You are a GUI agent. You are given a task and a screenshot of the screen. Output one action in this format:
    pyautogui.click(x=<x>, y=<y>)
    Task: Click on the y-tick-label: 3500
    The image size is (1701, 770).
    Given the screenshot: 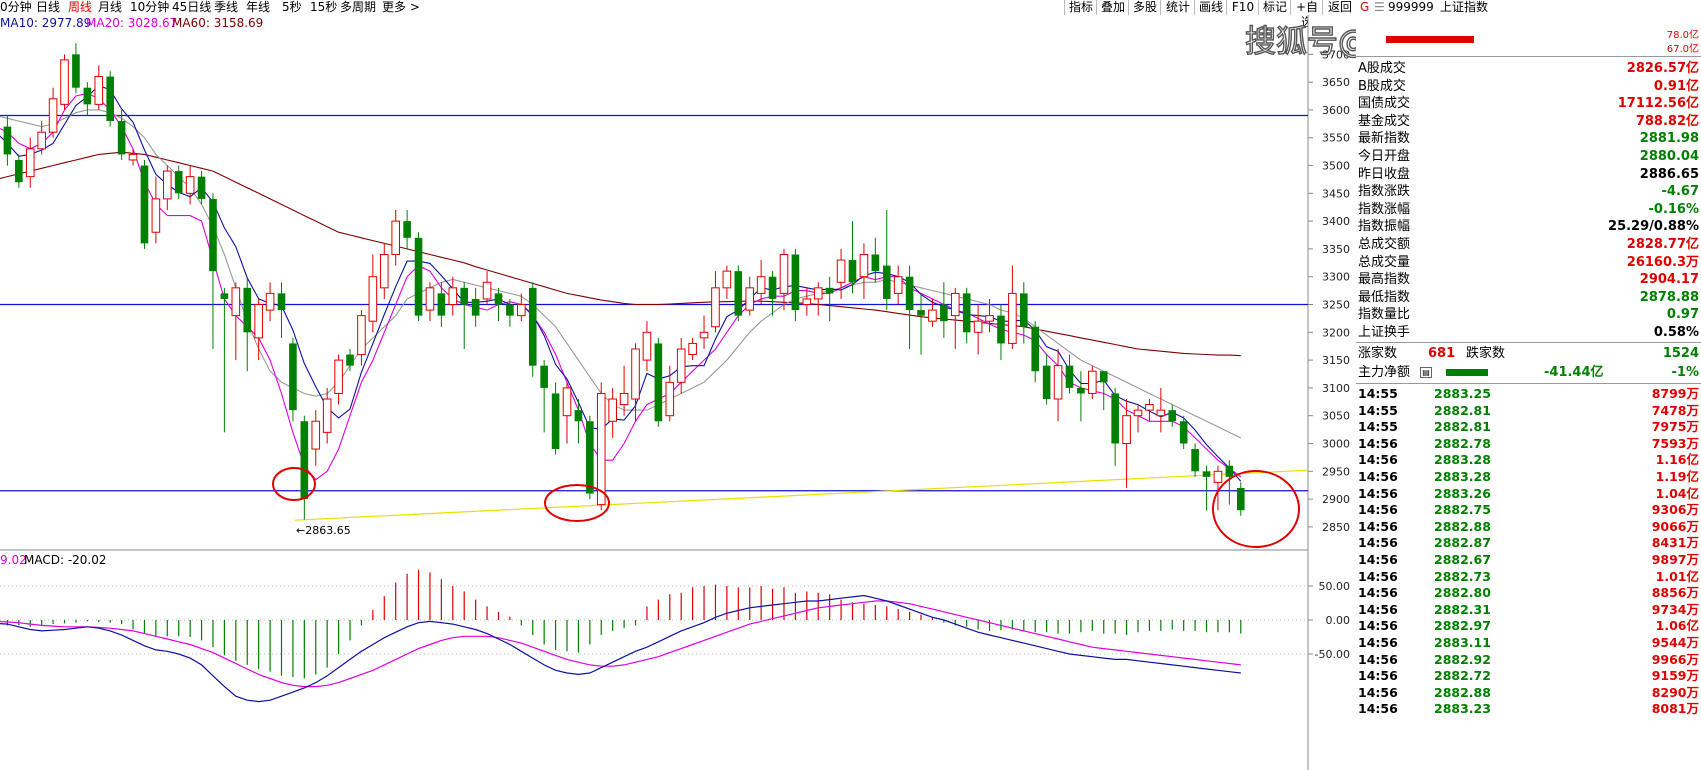 What is the action you would take?
    pyautogui.click(x=1336, y=166)
    